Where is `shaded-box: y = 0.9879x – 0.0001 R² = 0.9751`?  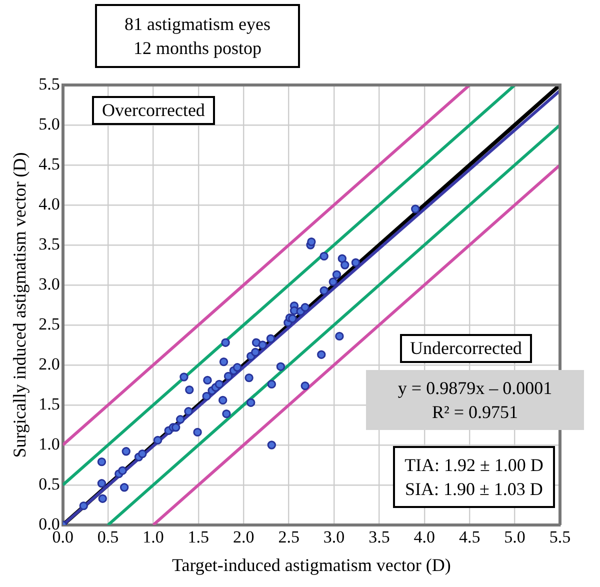
shaded-box: y = 0.9879x – 0.0001 R² = 0.9751 is located at coordinates (475, 400).